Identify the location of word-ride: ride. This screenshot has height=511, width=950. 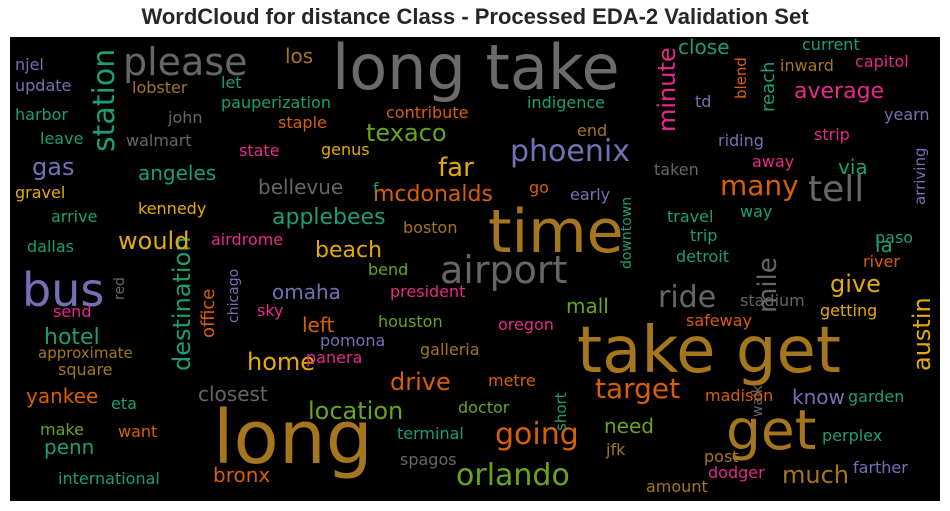
(687, 297).